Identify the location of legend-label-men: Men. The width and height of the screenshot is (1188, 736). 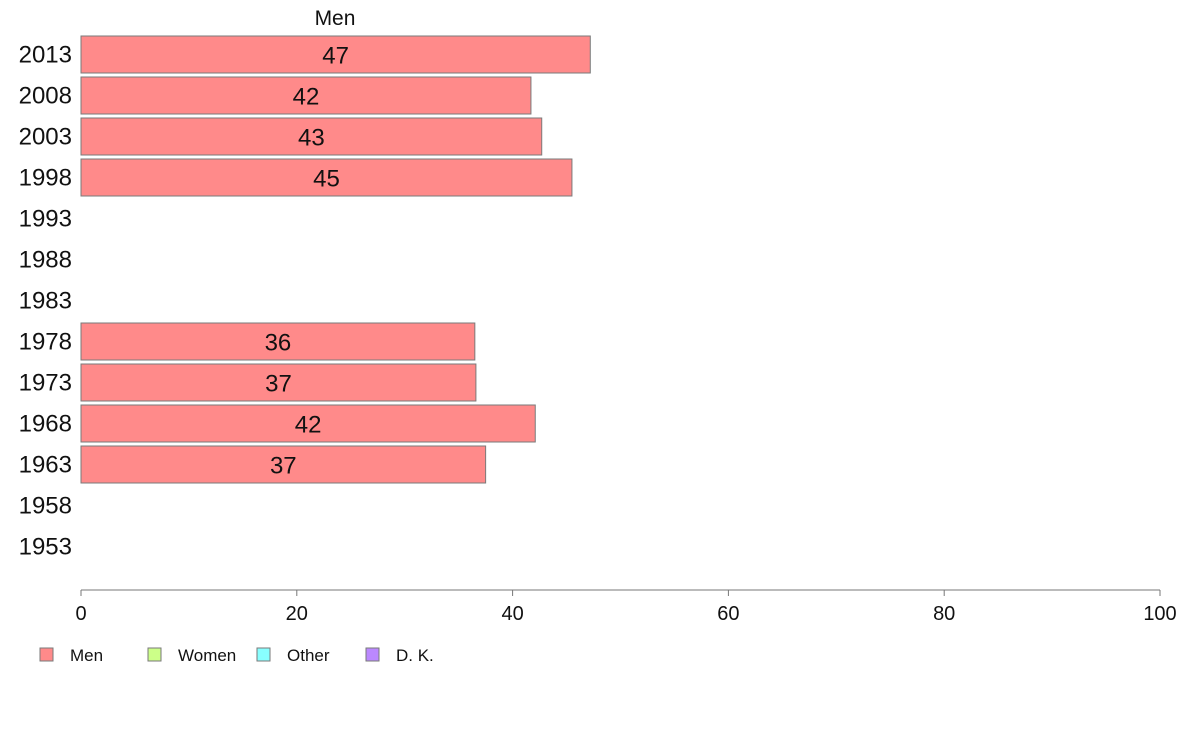
(86, 655).